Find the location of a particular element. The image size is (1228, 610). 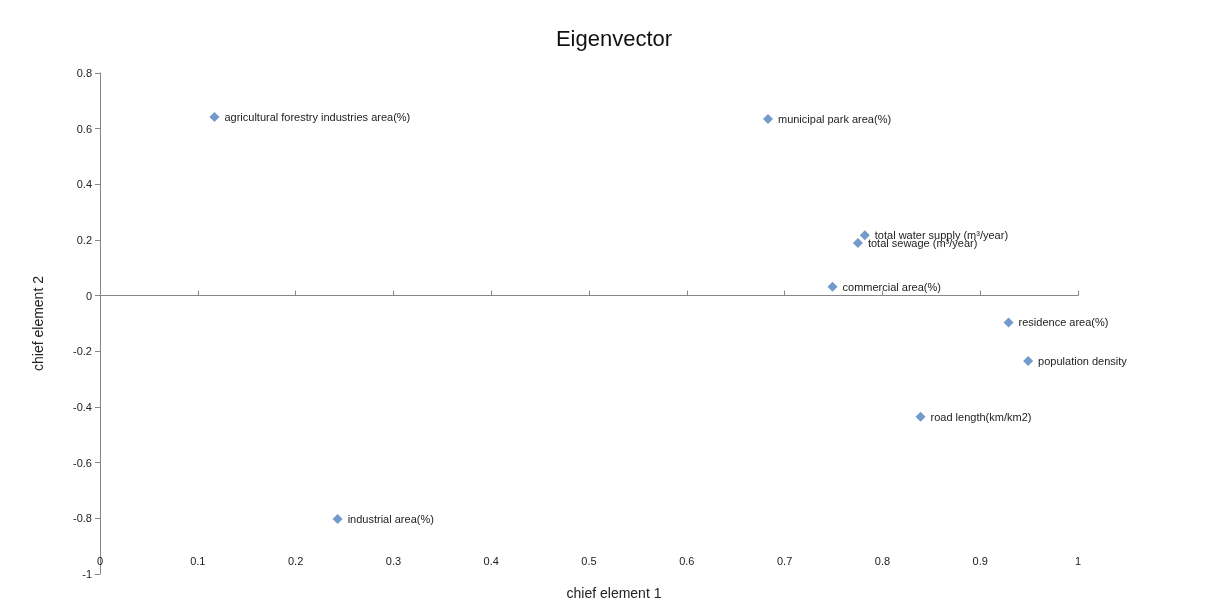

x-tick-label: 0.1 is located at coordinates (198, 560).